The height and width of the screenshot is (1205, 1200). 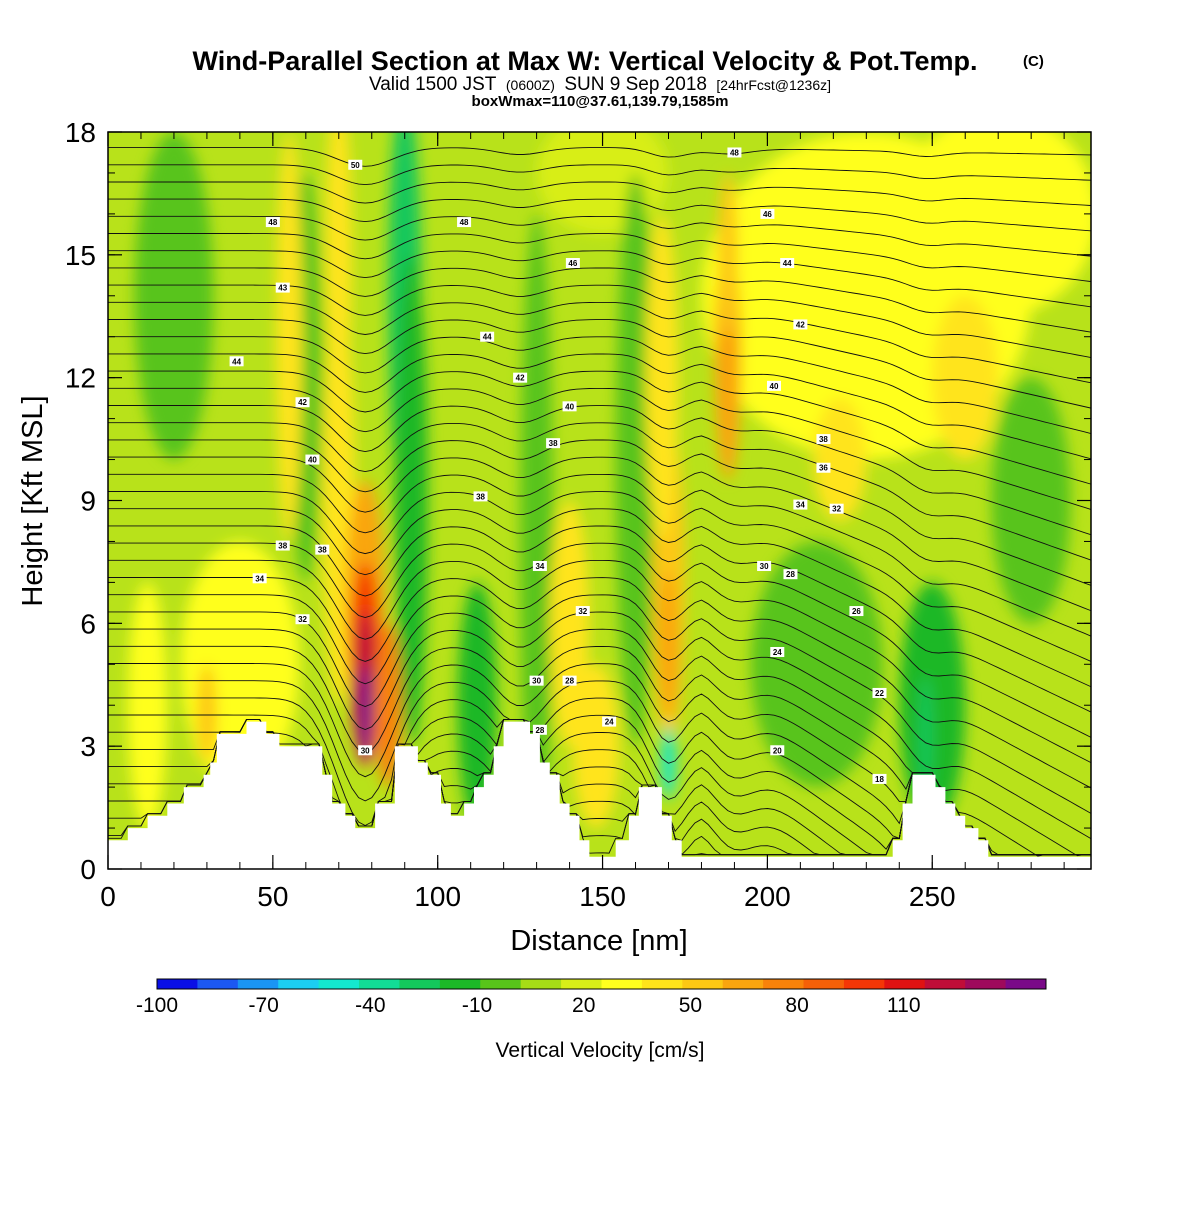 I want to click on contour-label: 43, so click(x=282, y=287).